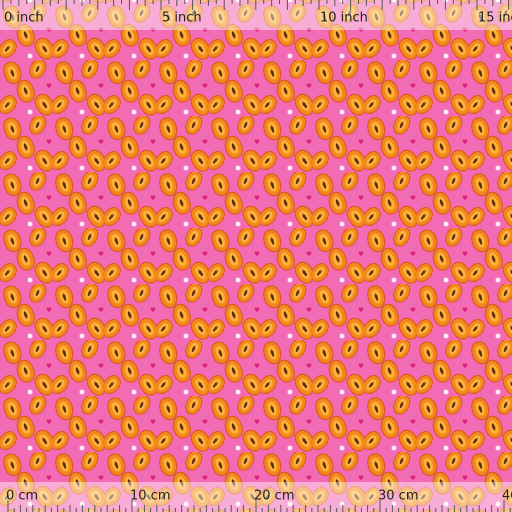 This screenshot has width=512, height=512. What do you see at coordinates (274, 496) in the screenshot?
I see `cm-label: 20 cm` at bounding box center [274, 496].